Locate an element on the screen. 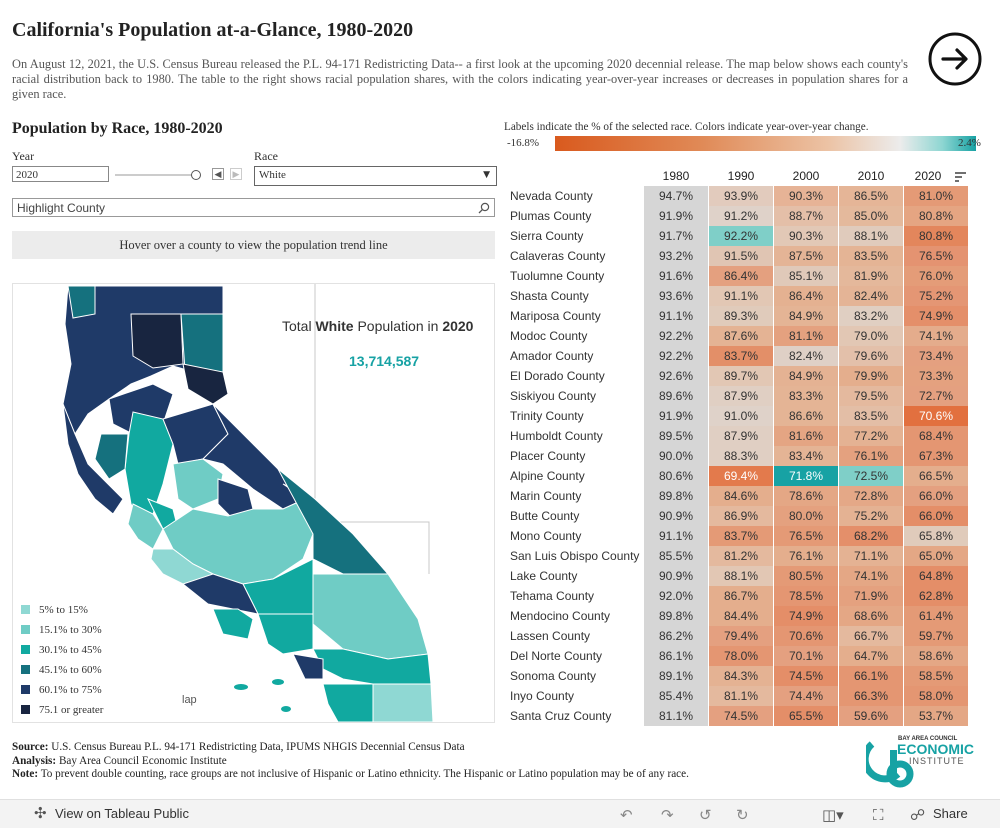  table-cell: 86.6% is located at coordinates (806, 416).